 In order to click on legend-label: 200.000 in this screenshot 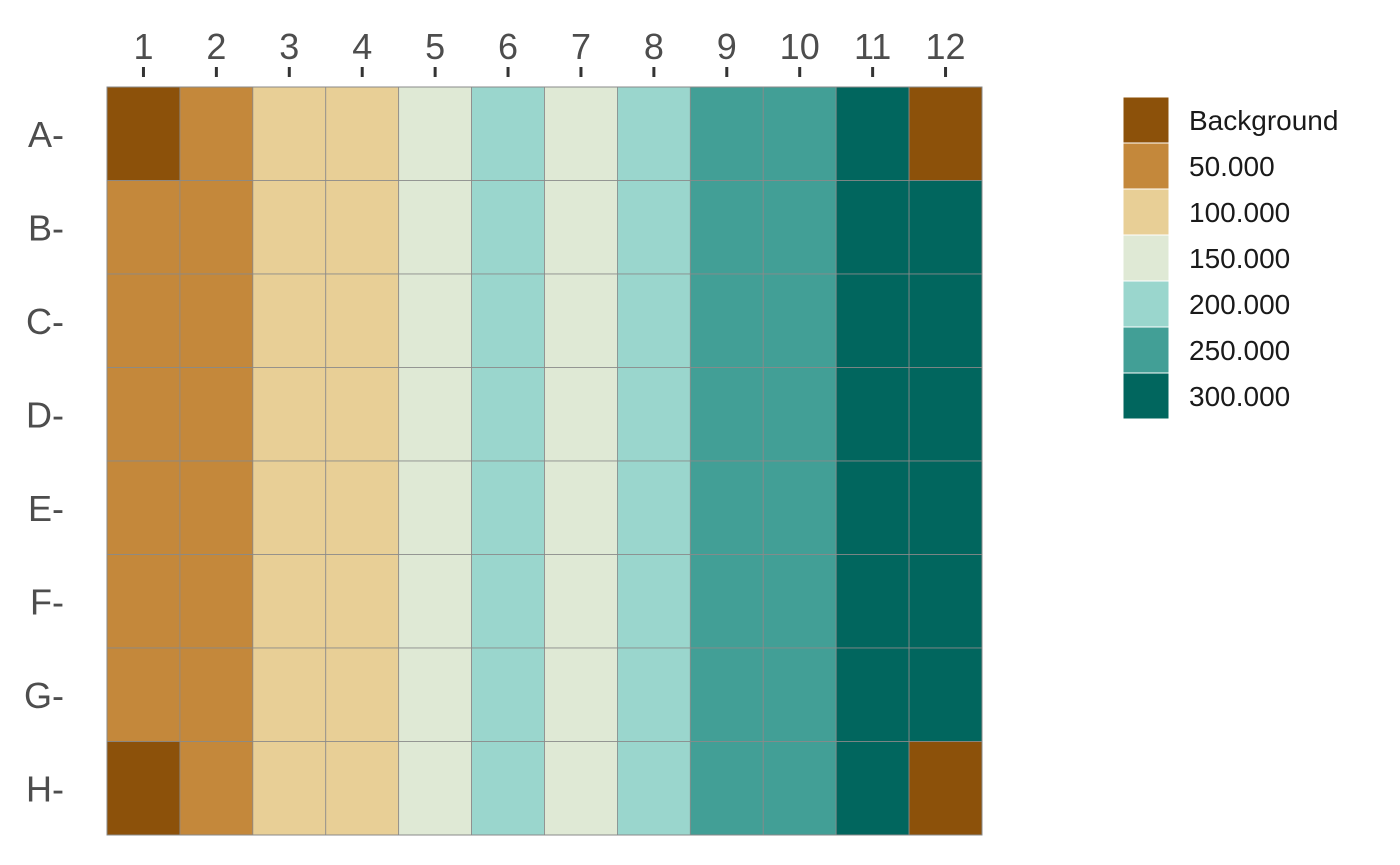, I will do `click(1239, 304)`.